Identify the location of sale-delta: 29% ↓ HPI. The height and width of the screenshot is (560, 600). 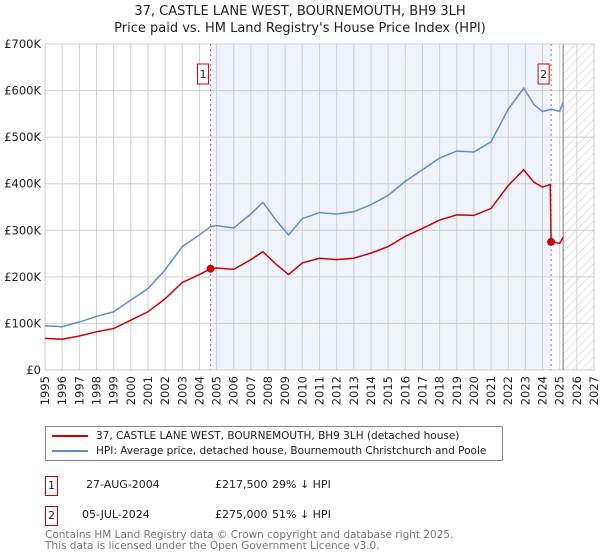
(301, 484).